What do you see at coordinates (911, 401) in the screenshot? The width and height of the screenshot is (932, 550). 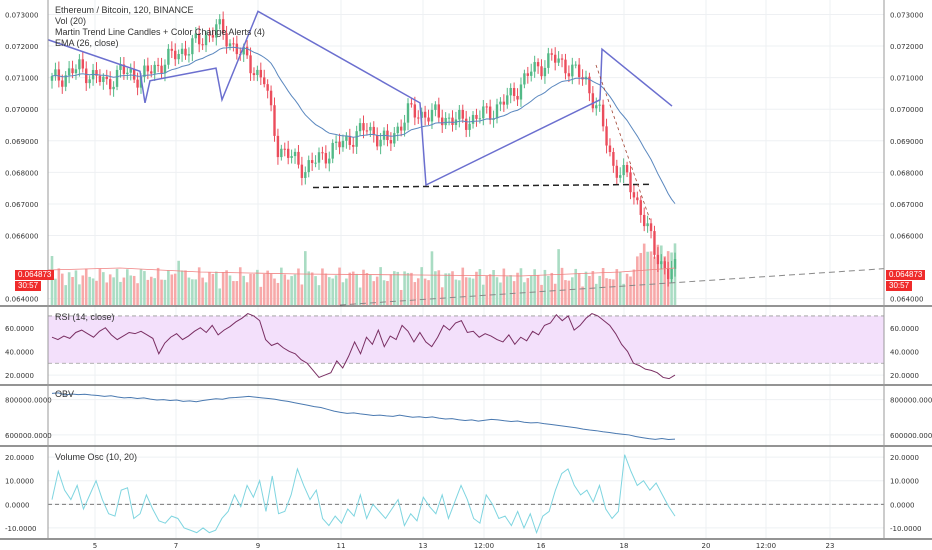 I see `y-tick-label-right: 800000.0000` at bounding box center [911, 401].